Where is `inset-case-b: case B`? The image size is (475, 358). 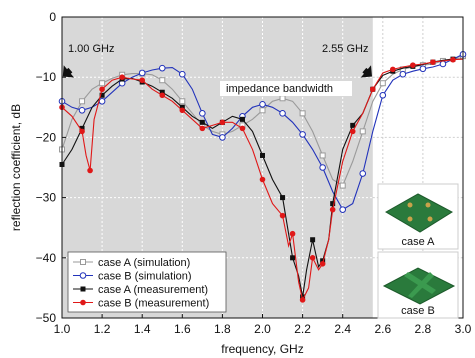 inset-case-b: case B is located at coordinates (418, 285).